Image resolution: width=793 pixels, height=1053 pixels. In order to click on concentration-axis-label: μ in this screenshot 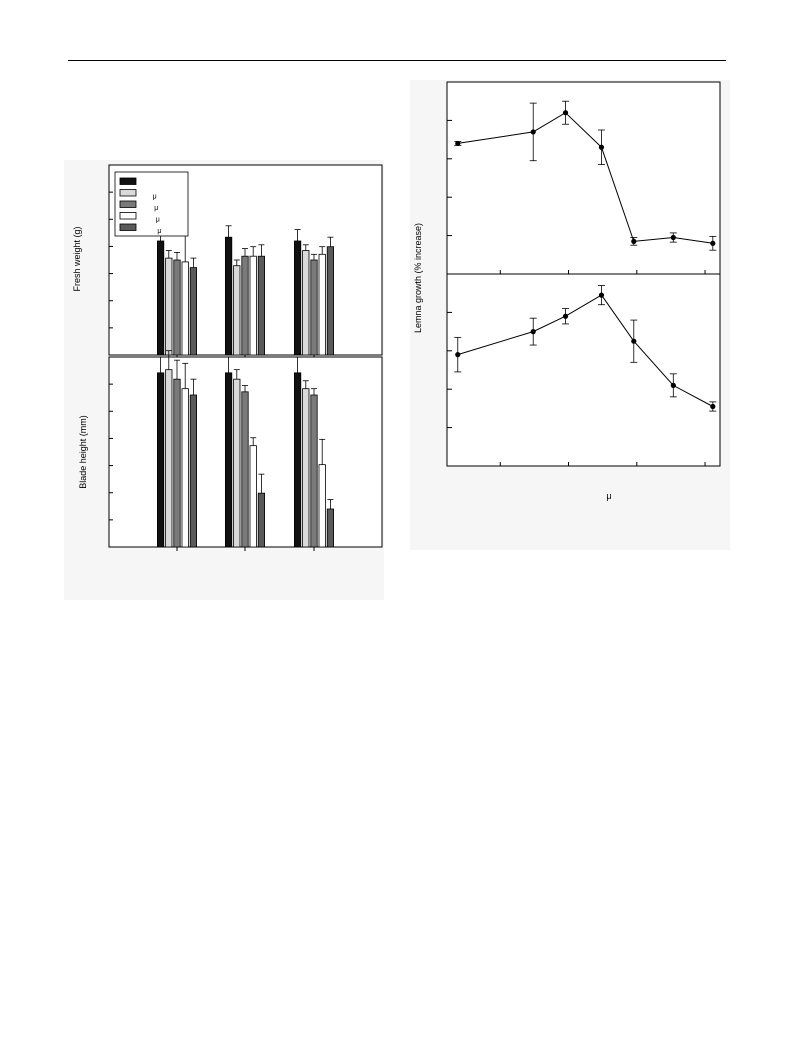, I will do `click(608, 496)`.